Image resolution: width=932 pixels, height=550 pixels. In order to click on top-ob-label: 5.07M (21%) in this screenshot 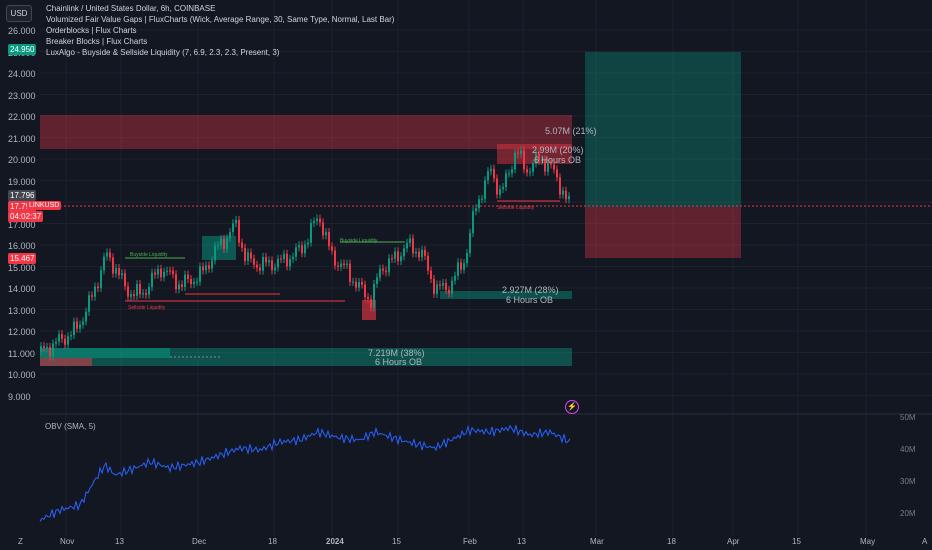, I will do `click(571, 131)`.